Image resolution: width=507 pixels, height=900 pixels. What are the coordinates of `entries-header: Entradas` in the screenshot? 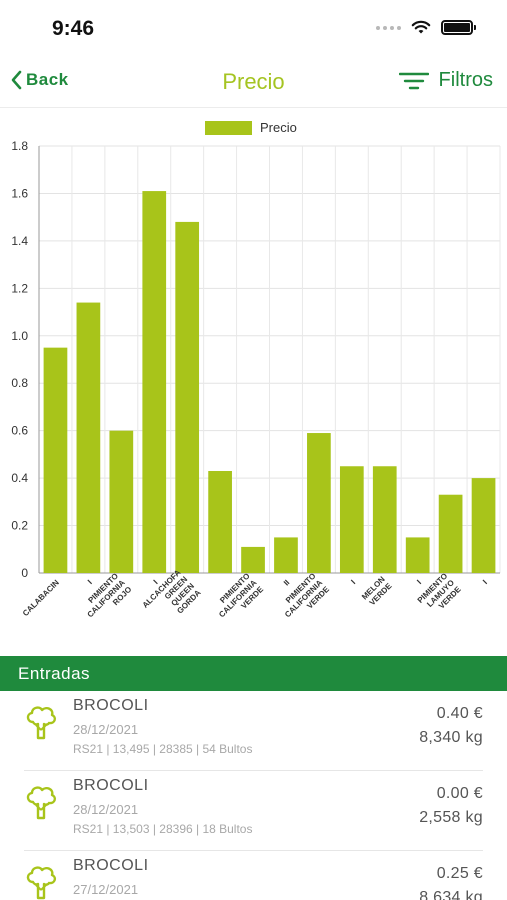 It's located at (253, 673).